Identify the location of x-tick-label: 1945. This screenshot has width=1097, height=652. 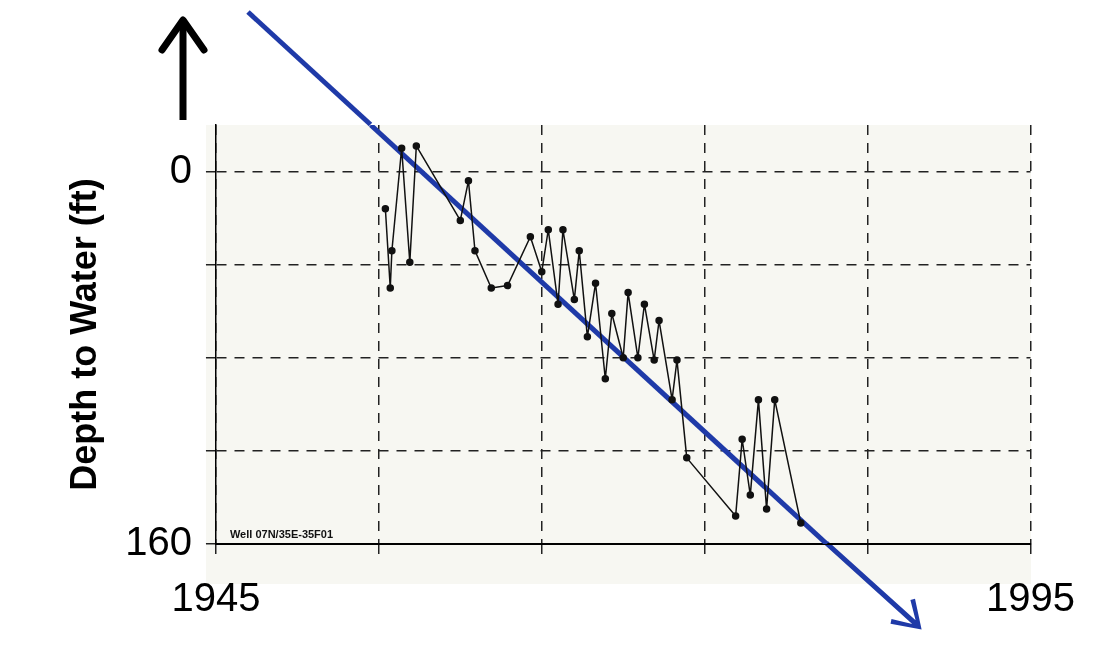
(216, 597).